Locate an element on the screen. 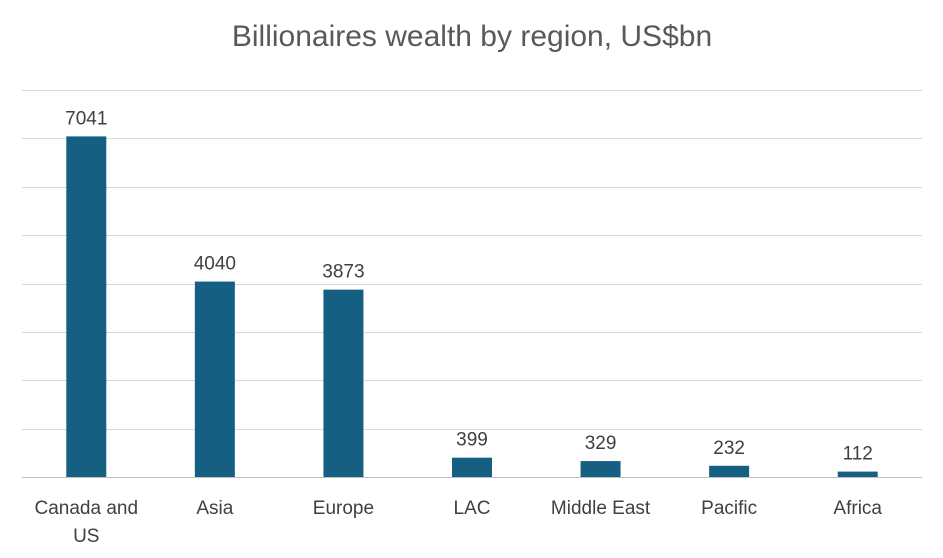 This screenshot has width=943, height=558. x-tick-label: Africa is located at coordinates (857, 508).